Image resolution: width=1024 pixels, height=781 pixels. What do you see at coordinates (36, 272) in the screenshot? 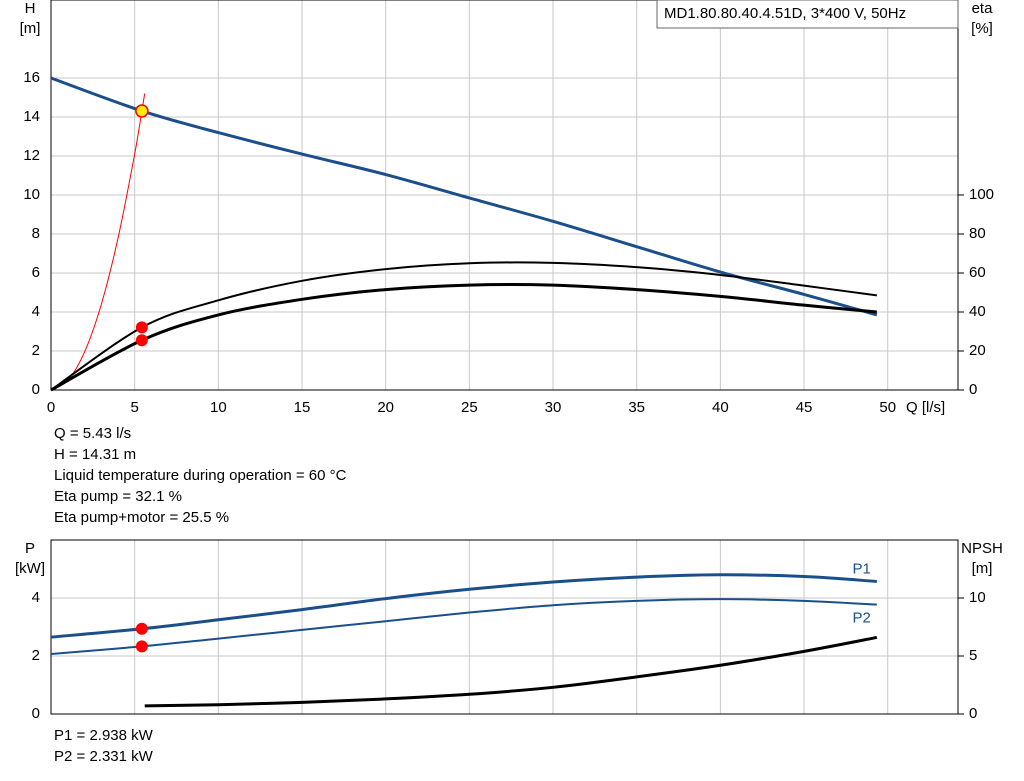
I see `y-tick-label: 6` at bounding box center [36, 272].